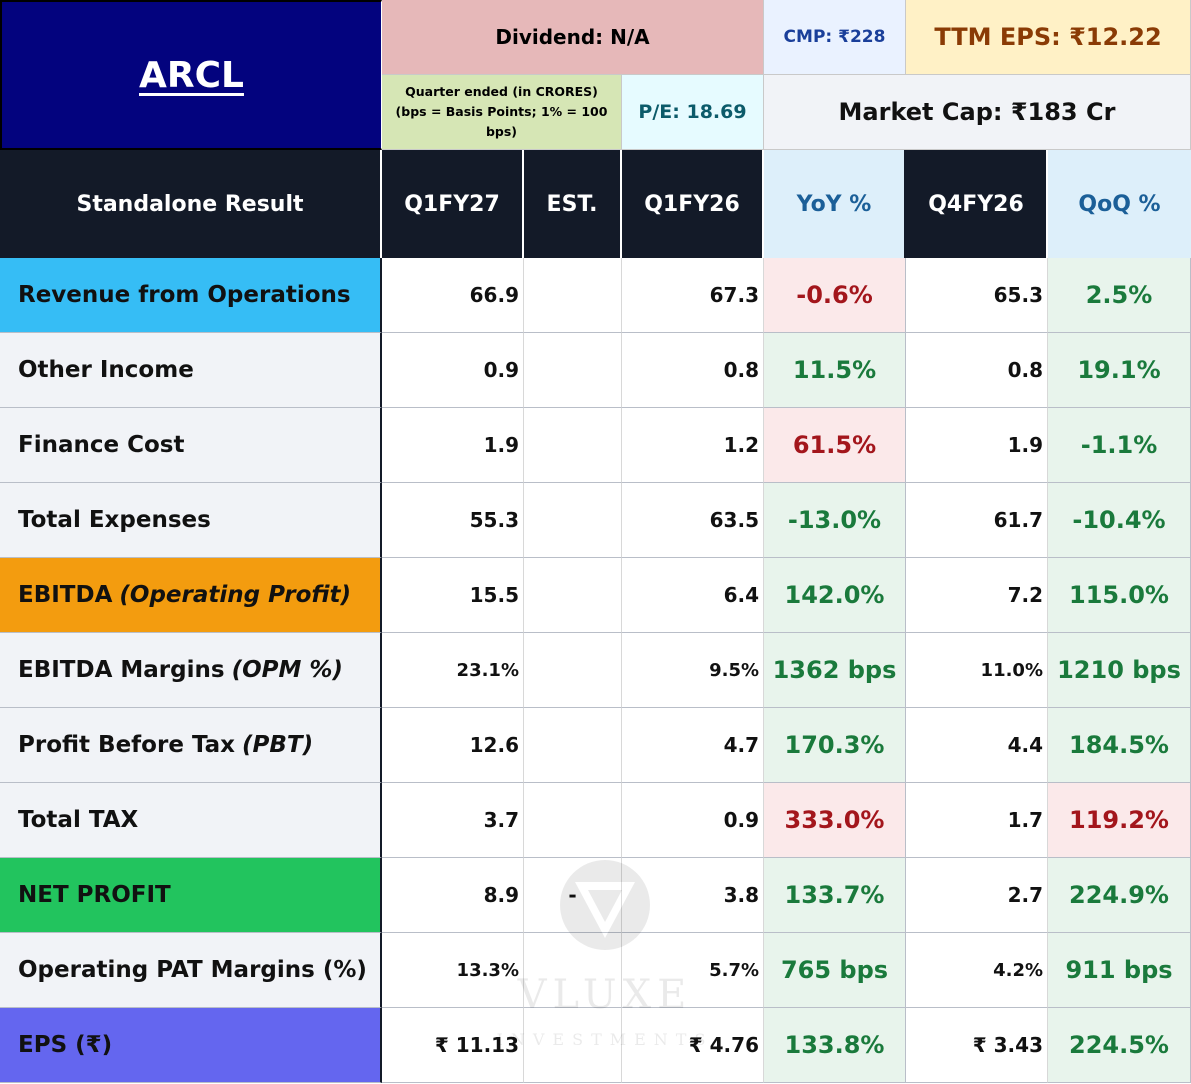 The image size is (1191, 1084). I want to click on cell-q4fy26: 61.7, so click(977, 520).